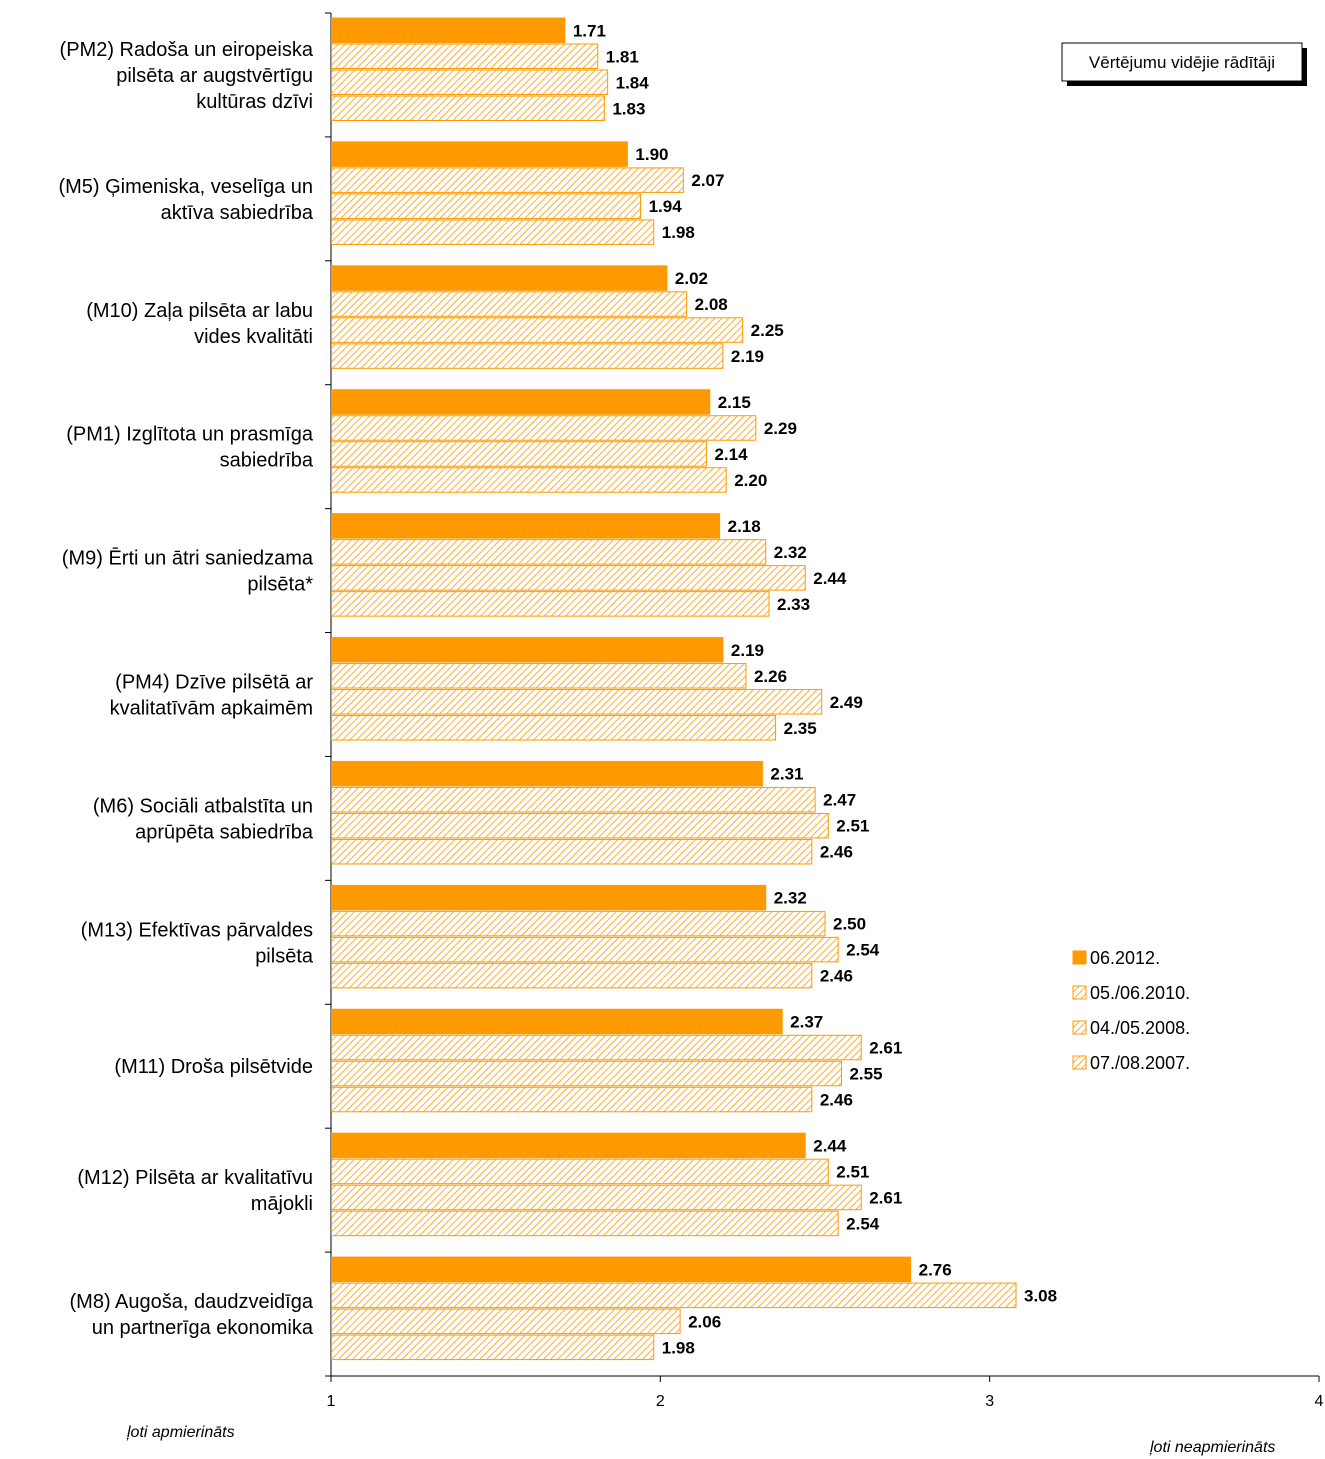  What do you see at coordinates (660, 1401) in the screenshot?
I see `x-tick-label: 2` at bounding box center [660, 1401].